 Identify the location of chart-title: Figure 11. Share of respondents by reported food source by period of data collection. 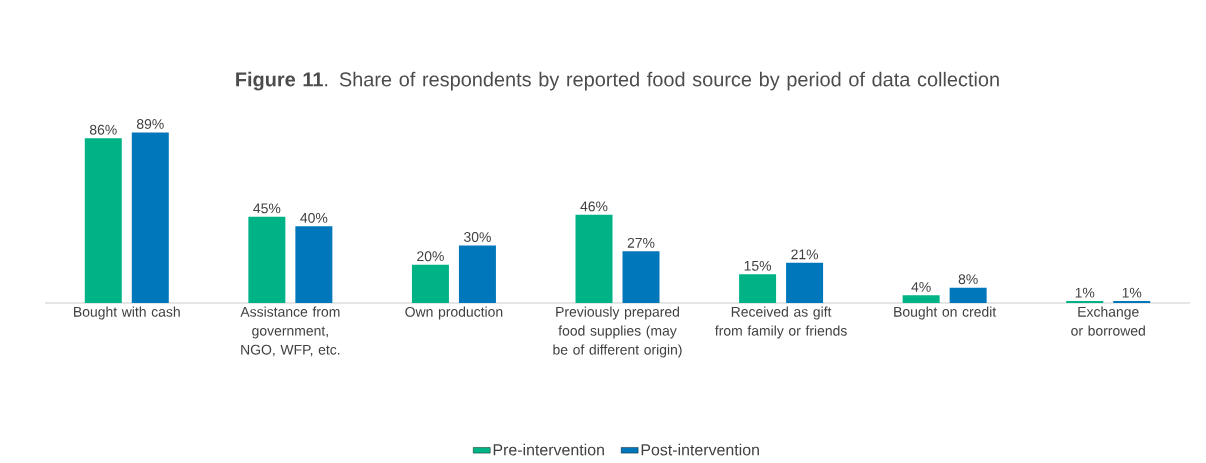
(617, 81).